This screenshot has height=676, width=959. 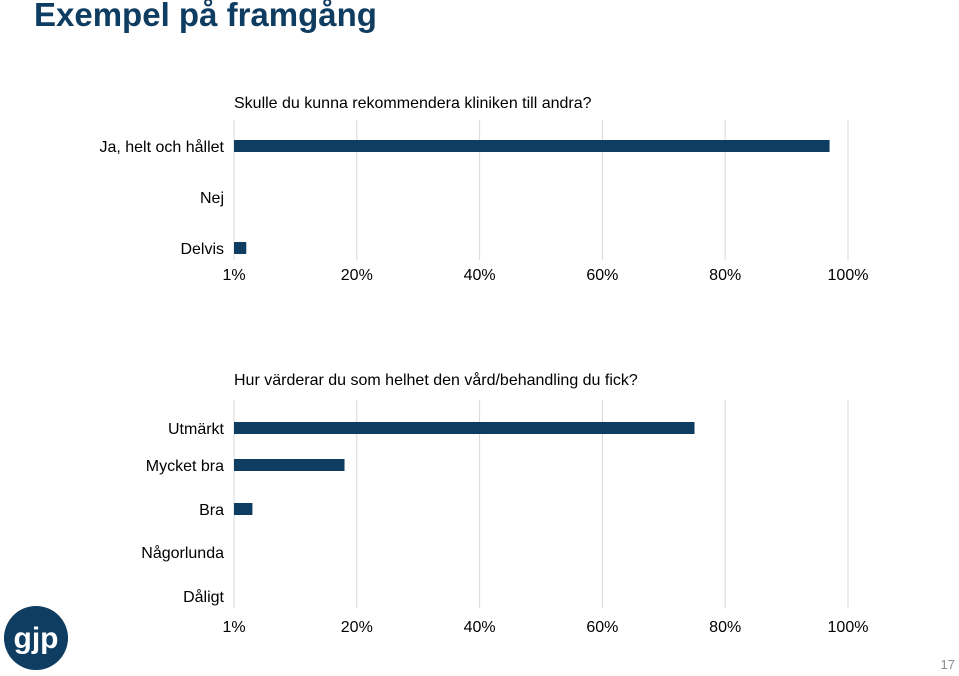 I want to click on category-label: Nej, so click(x=212, y=198).